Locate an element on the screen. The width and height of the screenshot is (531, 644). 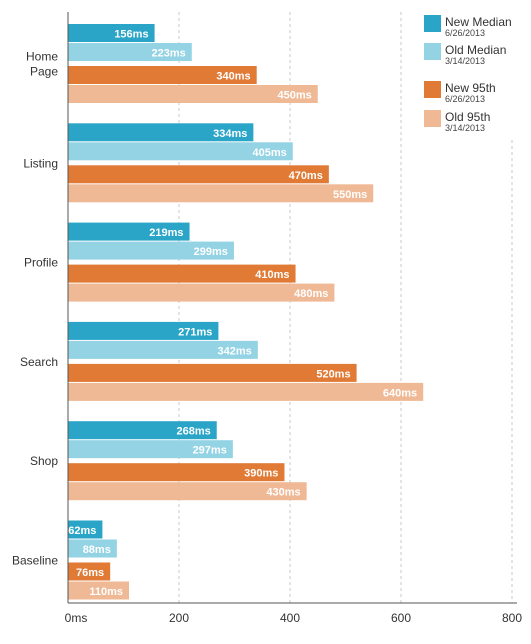
bar-value-label: 76ms is located at coordinates (90, 573).